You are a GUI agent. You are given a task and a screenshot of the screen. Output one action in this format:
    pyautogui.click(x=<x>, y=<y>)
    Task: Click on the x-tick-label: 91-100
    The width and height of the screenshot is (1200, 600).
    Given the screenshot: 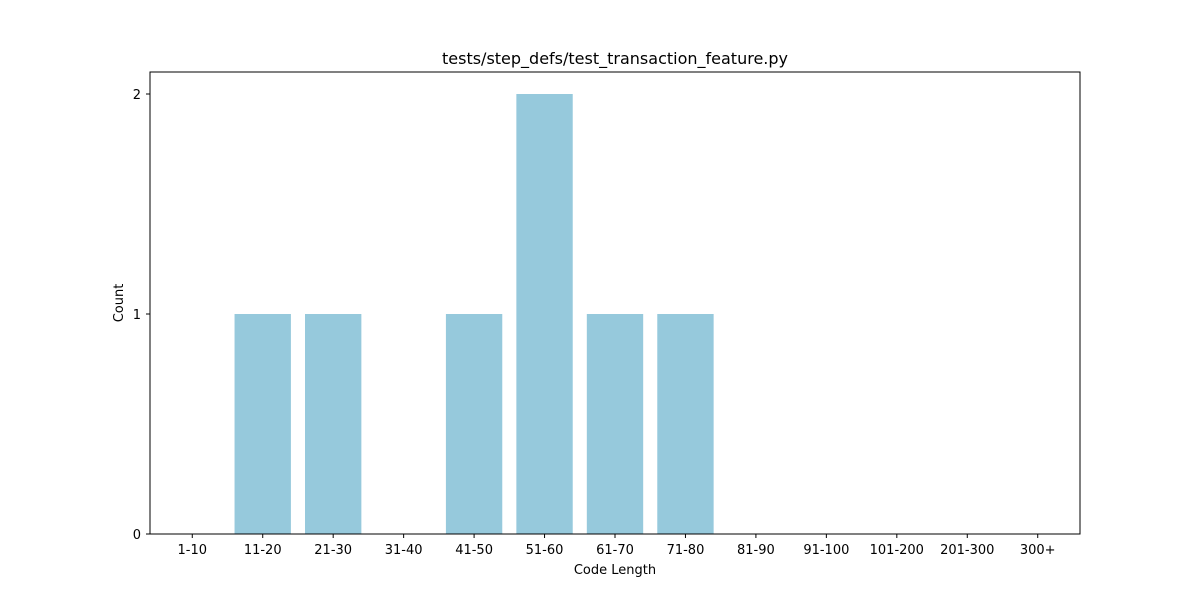 What is the action you would take?
    pyautogui.click(x=826, y=550)
    